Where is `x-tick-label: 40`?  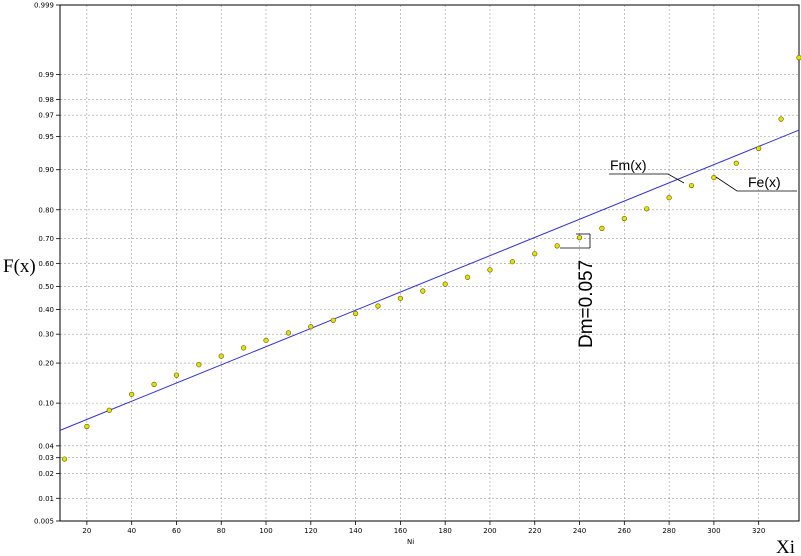 x-tick-label: 40 is located at coordinates (131, 531).